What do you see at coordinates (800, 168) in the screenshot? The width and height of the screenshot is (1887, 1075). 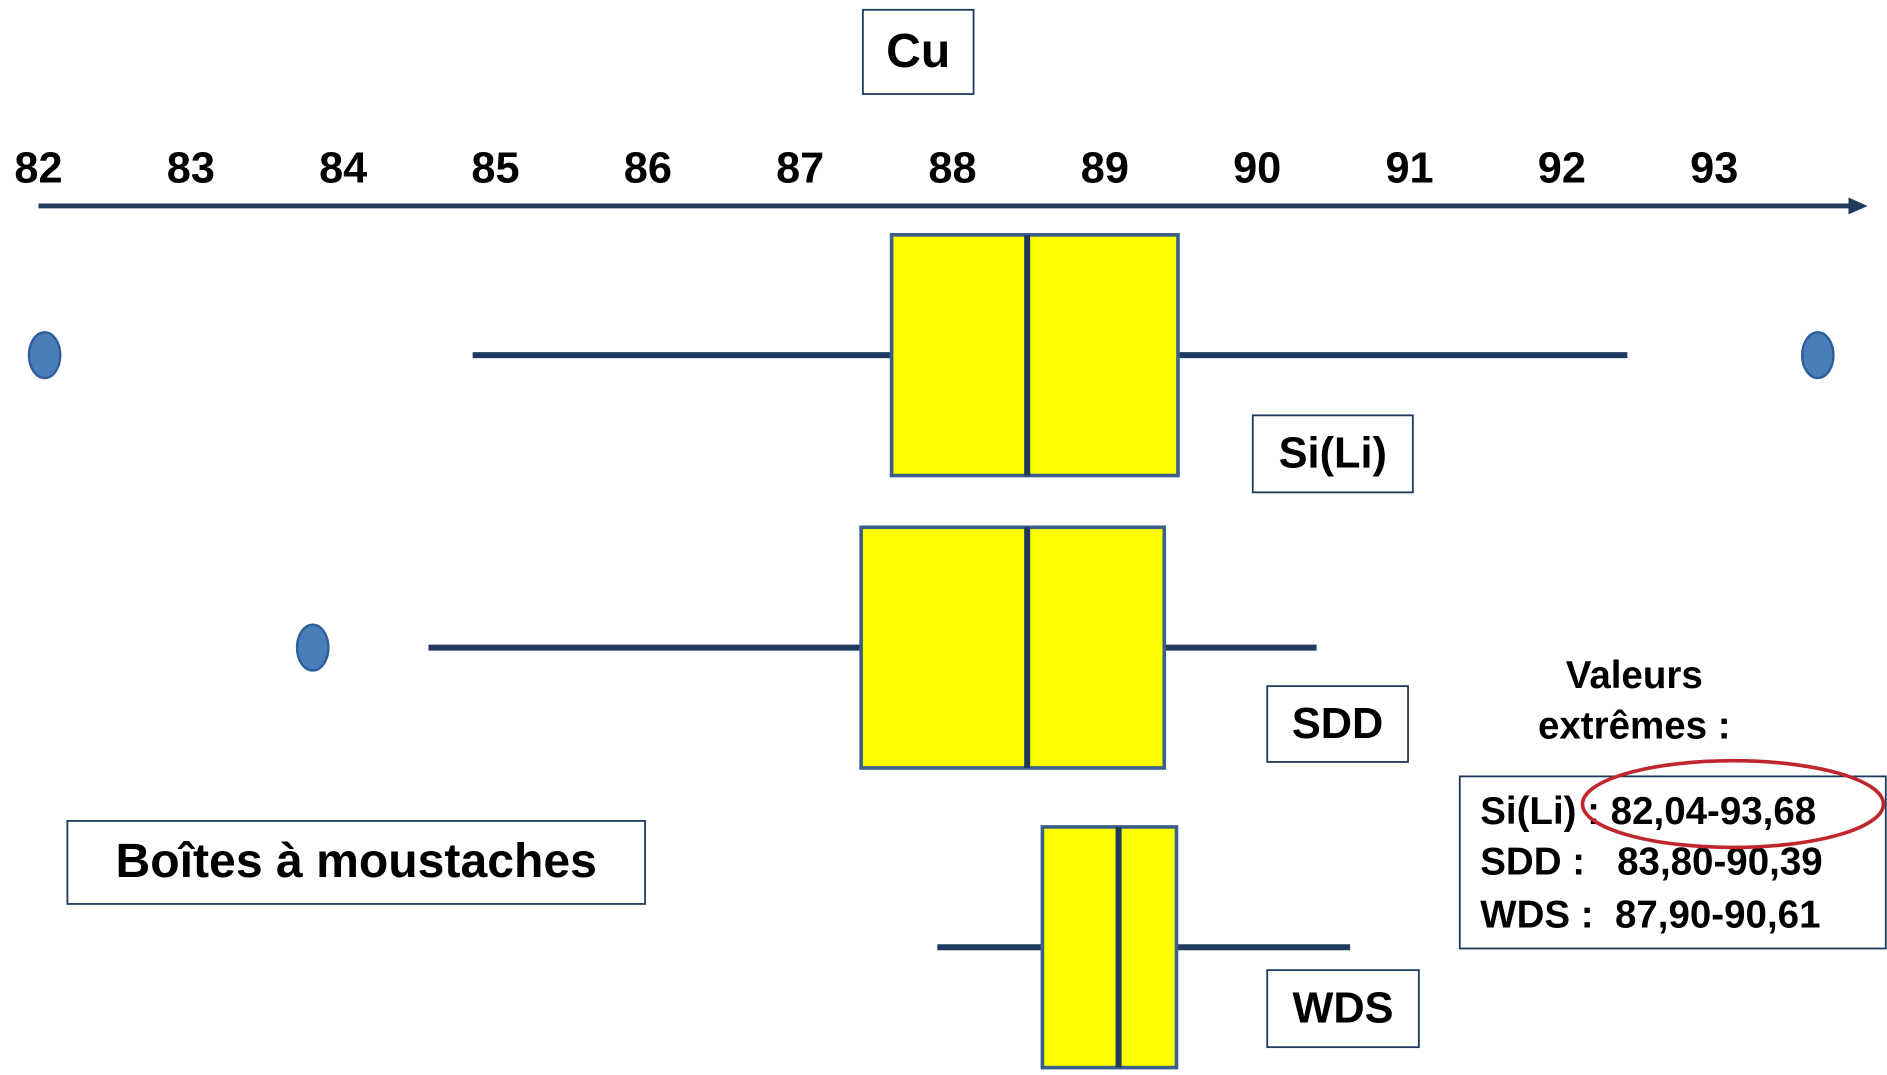 I see `x-tick-label: 87` at bounding box center [800, 168].